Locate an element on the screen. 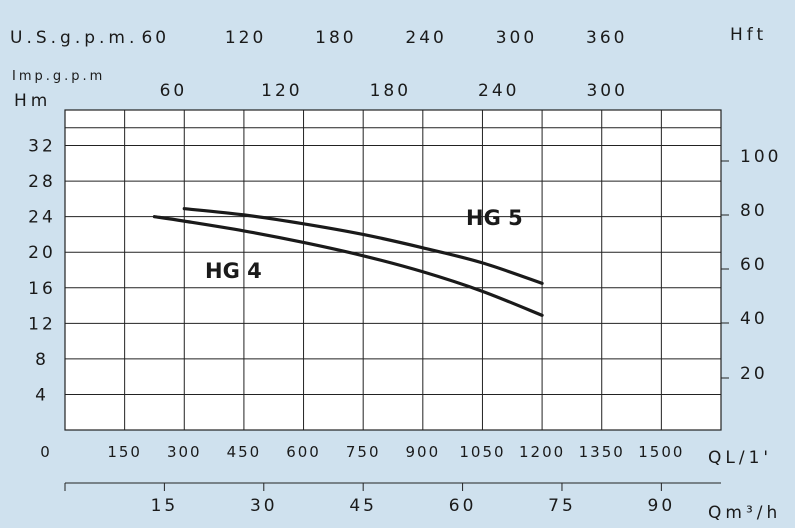  q-lmin-tick-label: 750 is located at coordinates (363, 452).